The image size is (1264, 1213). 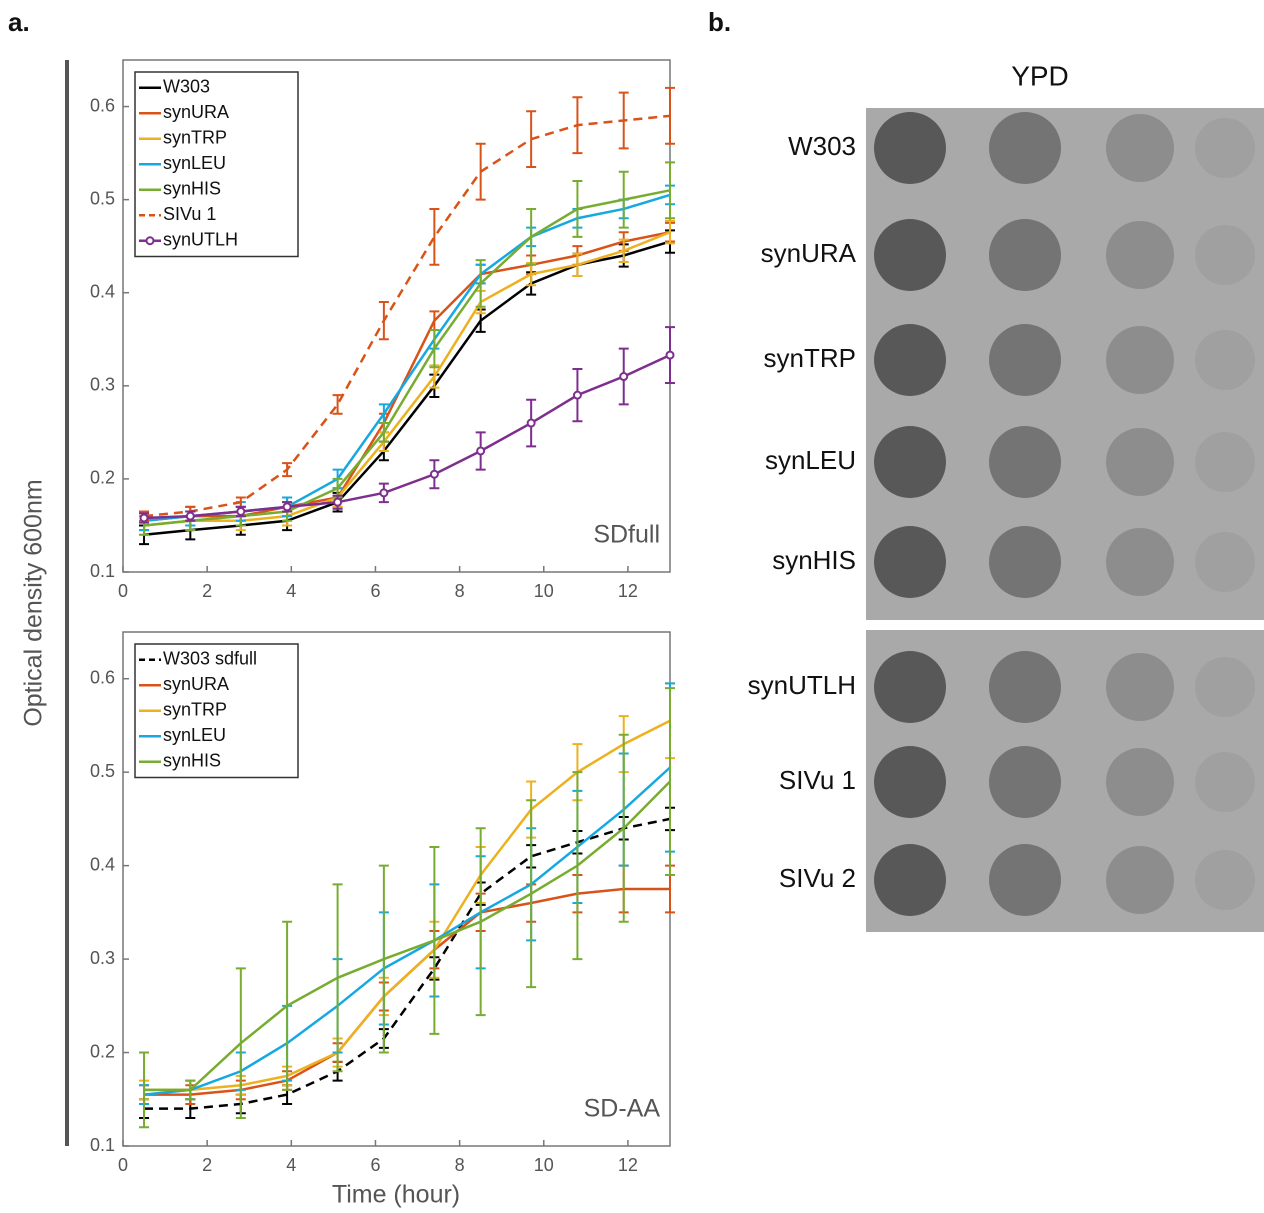 What do you see at coordinates (628, 1165) in the screenshot?
I see `x-tick-label: 12` at bounding box center [628, 1165].